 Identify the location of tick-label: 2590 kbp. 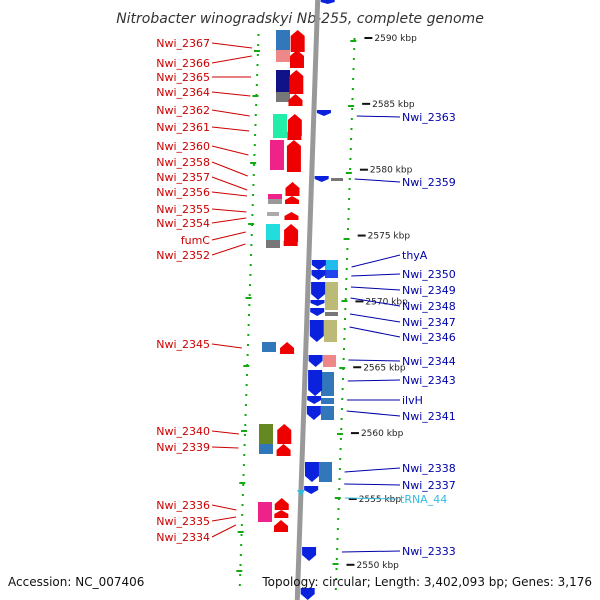
(395, 39).